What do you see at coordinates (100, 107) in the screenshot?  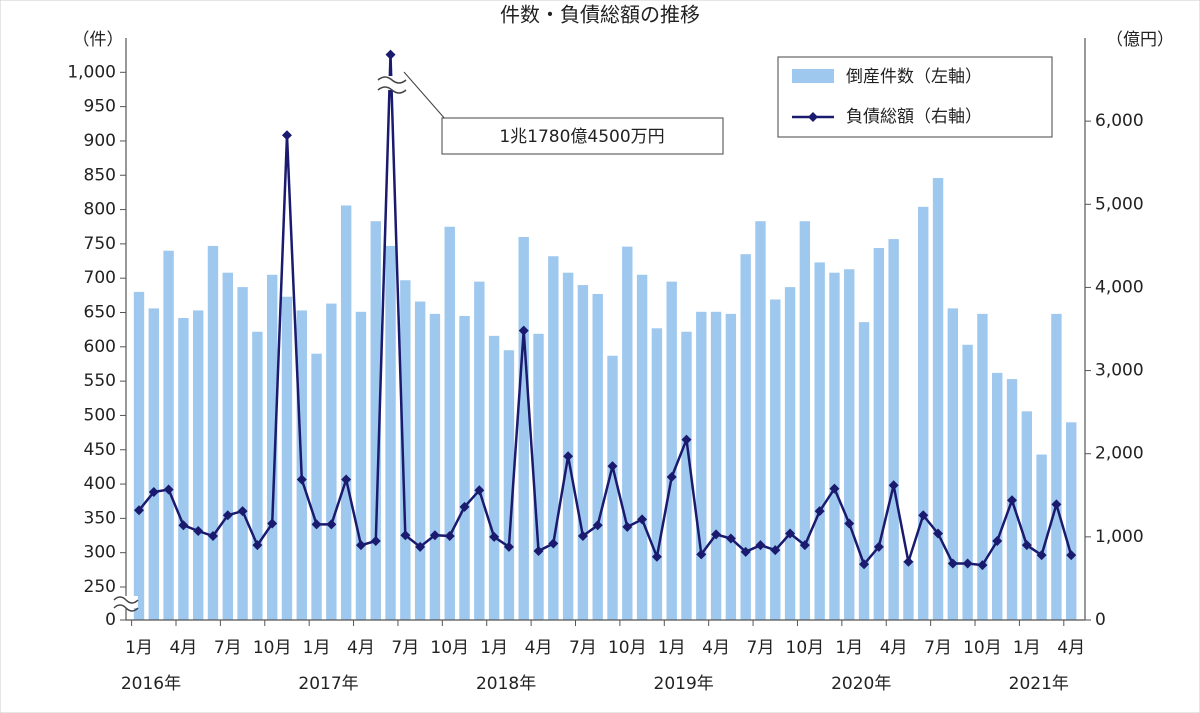 I see `y-tick-label: 950` at bounding box center [100, 107].